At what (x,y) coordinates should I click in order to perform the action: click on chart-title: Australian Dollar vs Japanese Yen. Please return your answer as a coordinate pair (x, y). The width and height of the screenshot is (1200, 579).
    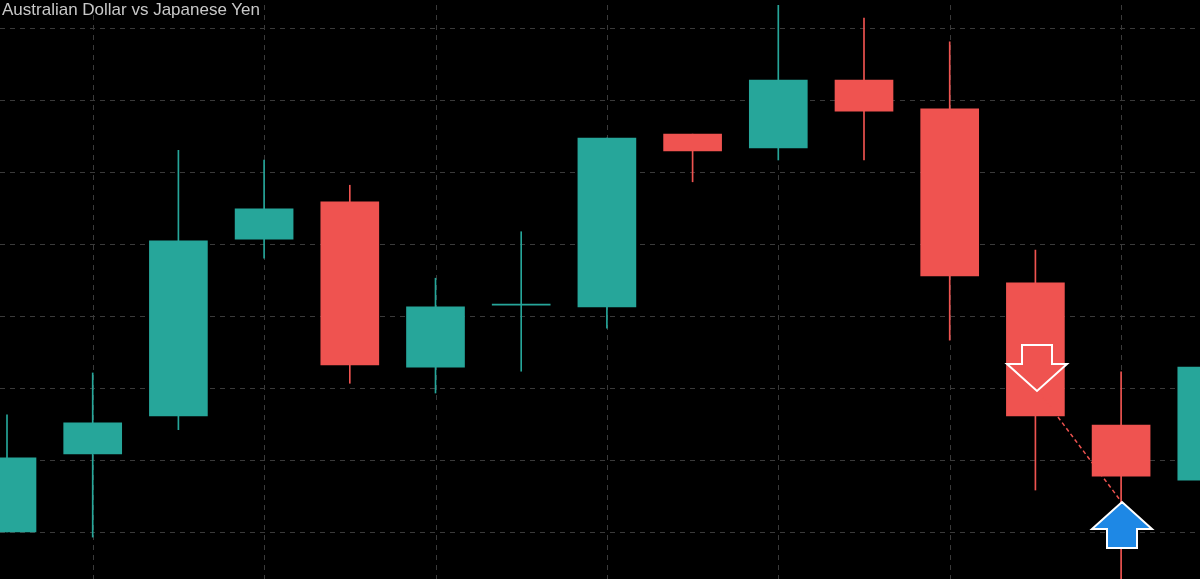
    Looking at the image, I should click on (131, 10).